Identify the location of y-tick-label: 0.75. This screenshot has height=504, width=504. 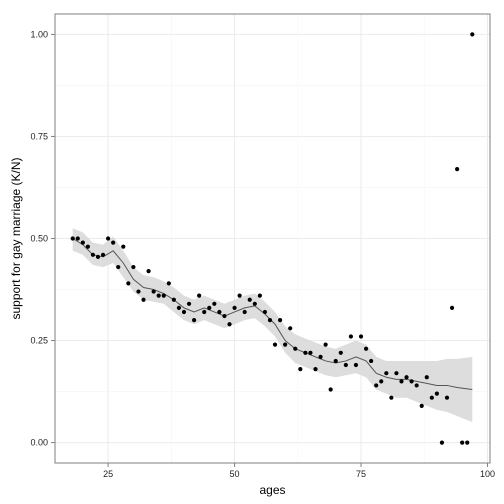
(39, 136).